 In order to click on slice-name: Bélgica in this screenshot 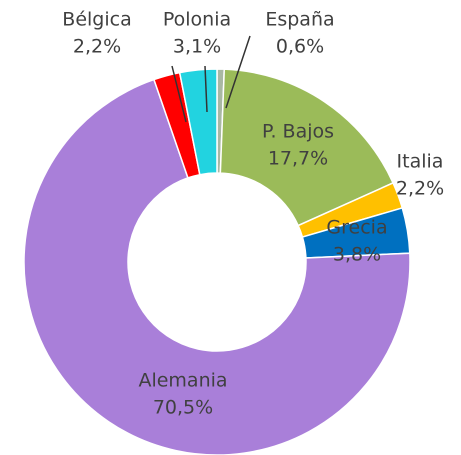, I will do `click(96, 20)`.